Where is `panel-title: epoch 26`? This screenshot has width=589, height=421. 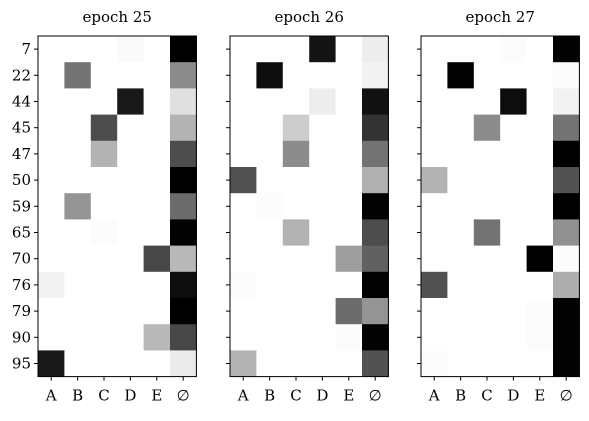
panel-title: epoch 26 is located at coordinates (308, 17).